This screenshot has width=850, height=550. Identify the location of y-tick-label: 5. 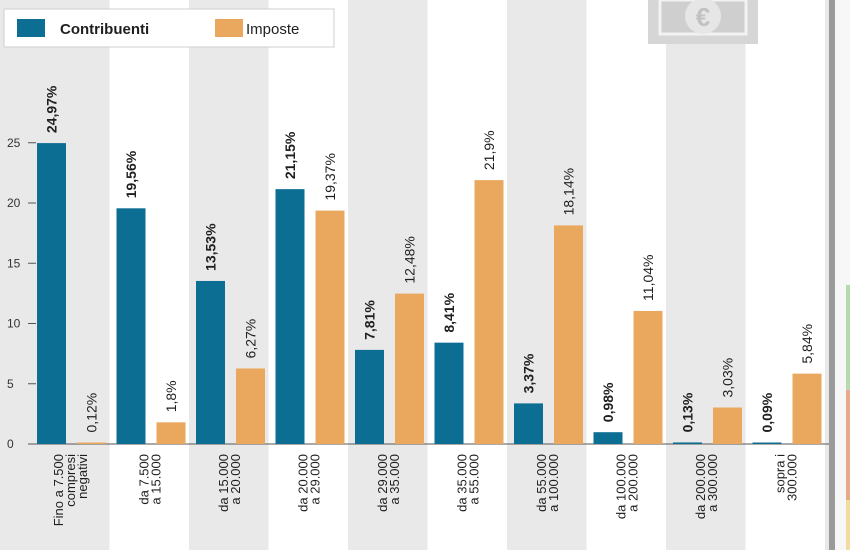
(10, 384).